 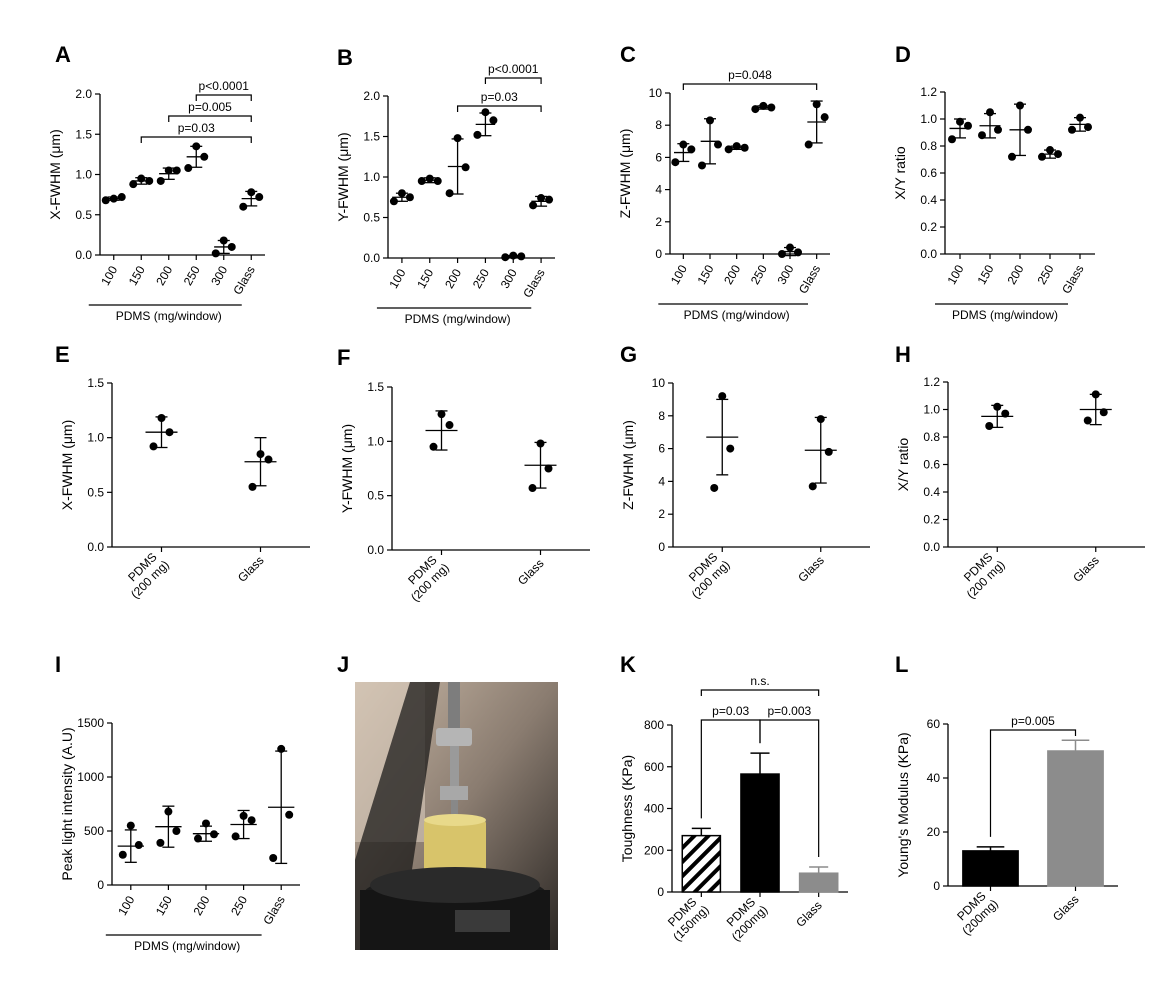 I want to click on y-axis-label: X-FWHM (μm), so click(x=67, y=465).